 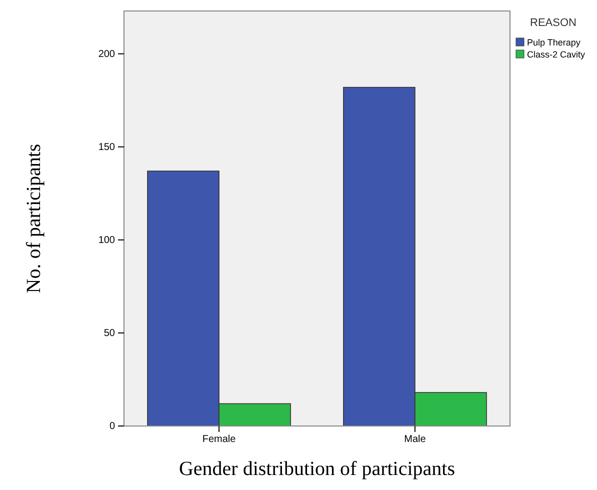 I want to click on y-tick-label: 200, so click(x=107, y=54).